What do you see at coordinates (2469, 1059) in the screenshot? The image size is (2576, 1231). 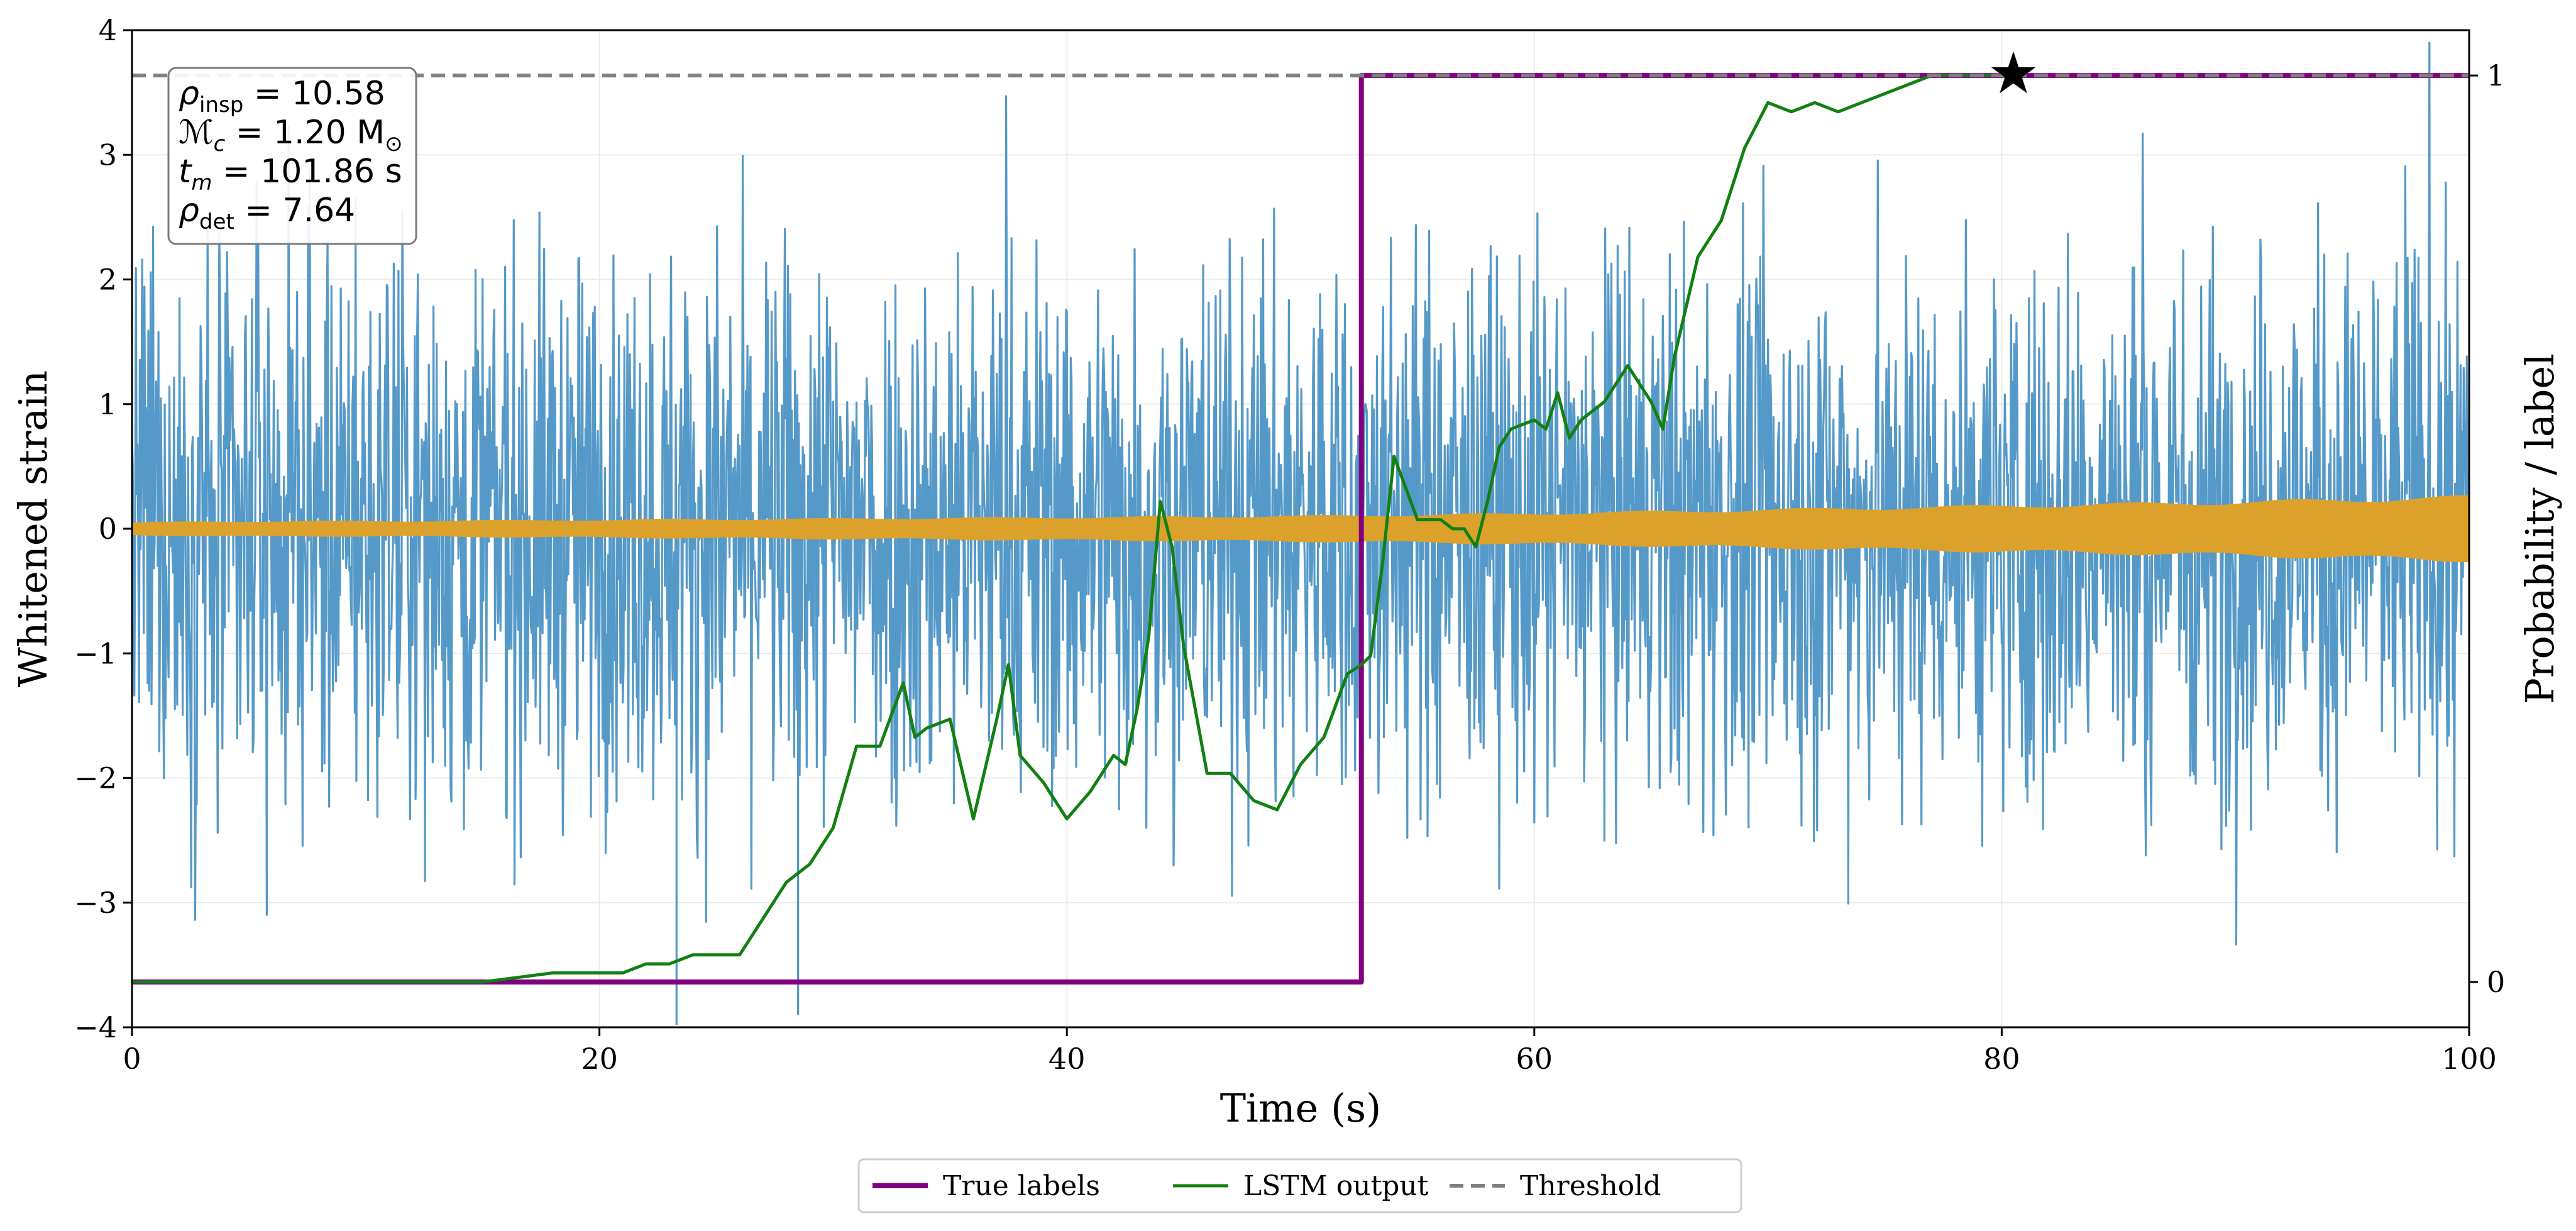 I see `x-tick-label: 100` at bounding box center [2469, 1059].